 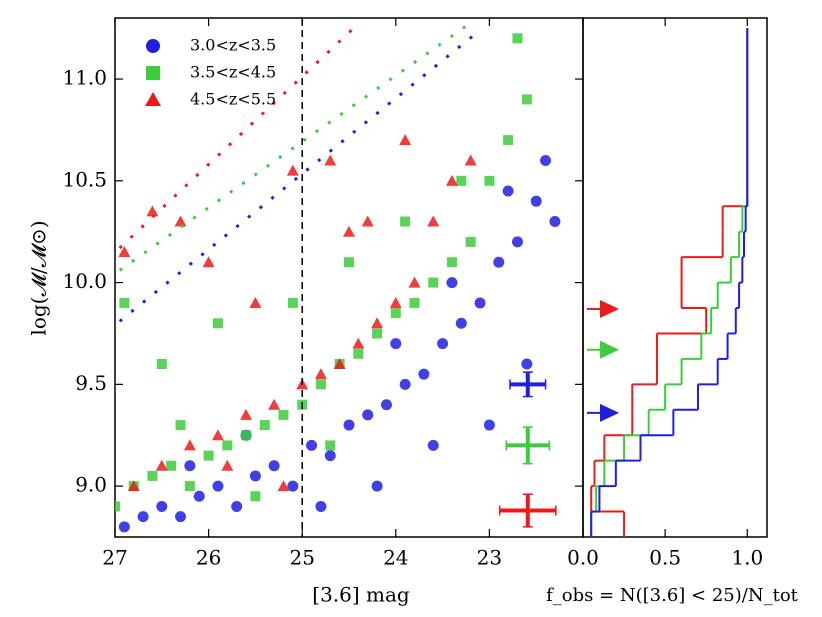 I want to click on x-tick-label: 25, so click(x=301, y=558).